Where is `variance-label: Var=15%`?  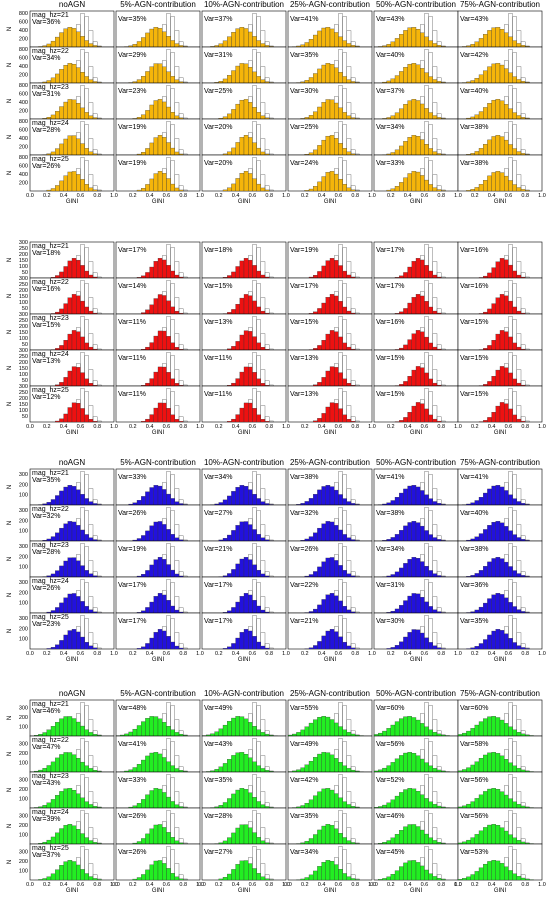
variance-label: Var=15% is located at coordinates (474, 394).